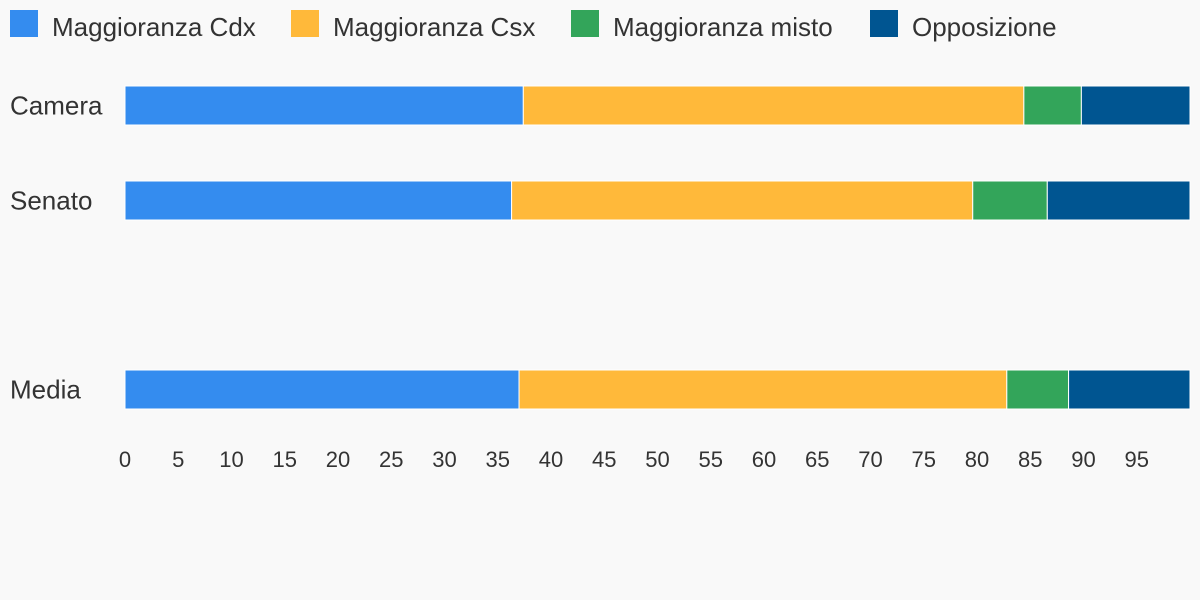 This screenshot has height=600, width=1200. What do you see at coordinates (924, 459) in the screenshot?
I see `x-tick-label-15: 75` at bounding box center [924, 459].